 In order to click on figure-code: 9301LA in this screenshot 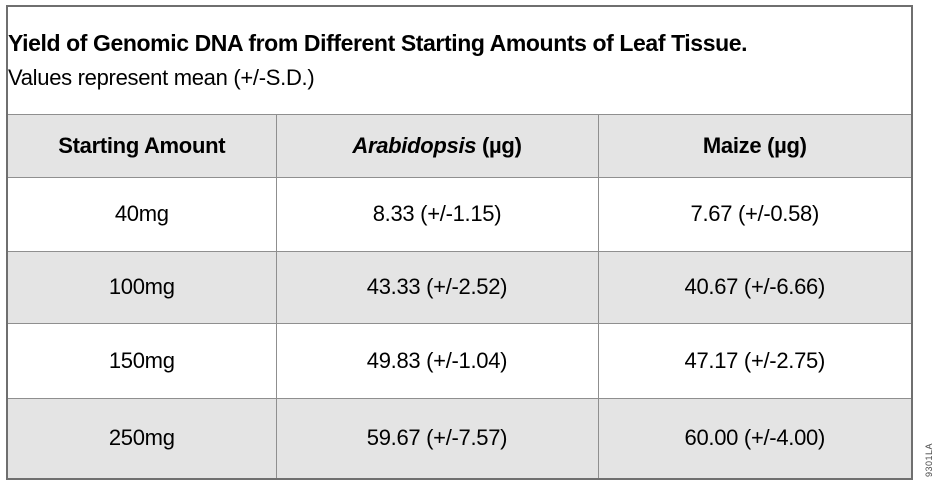, I will do `click(929, 459)`.